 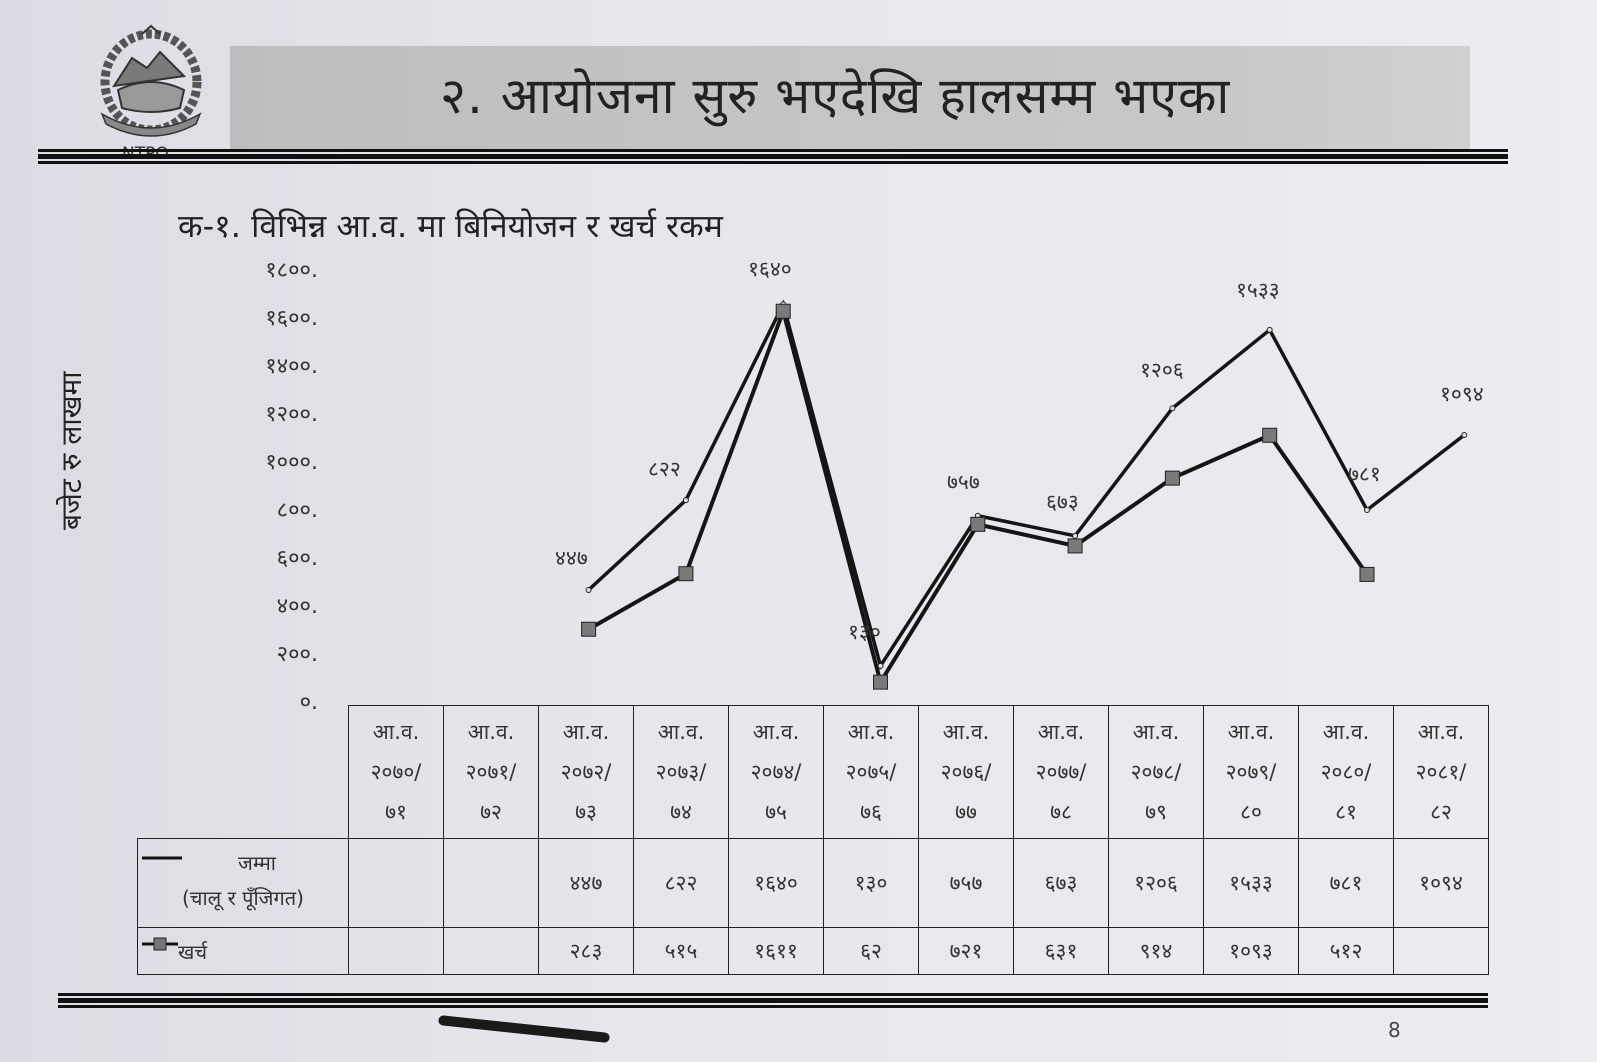 What do you see at coordinates (291, 318) in the screenshot?
I see `y-tick: १६००.` at bounding box center [291, 318].